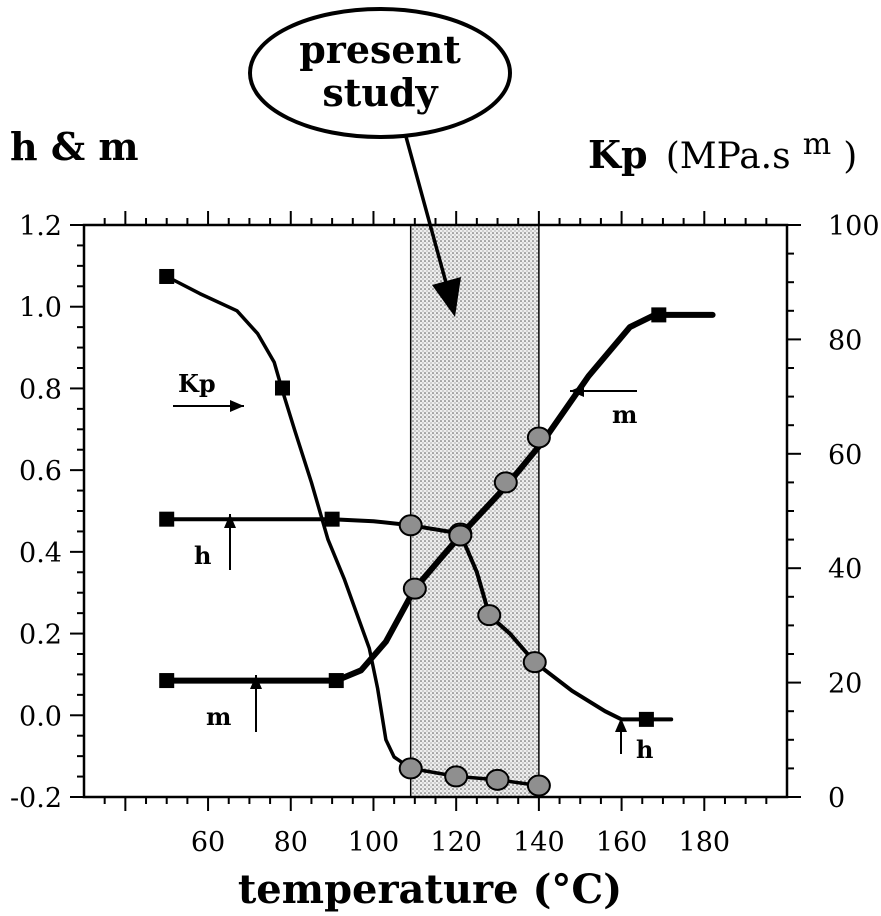 The width and height of the screenshot is (881, 916). Describe the element at coordinates (40, 553) in the screenshot. I see `y-left-tick-label: 0.4` at that location.